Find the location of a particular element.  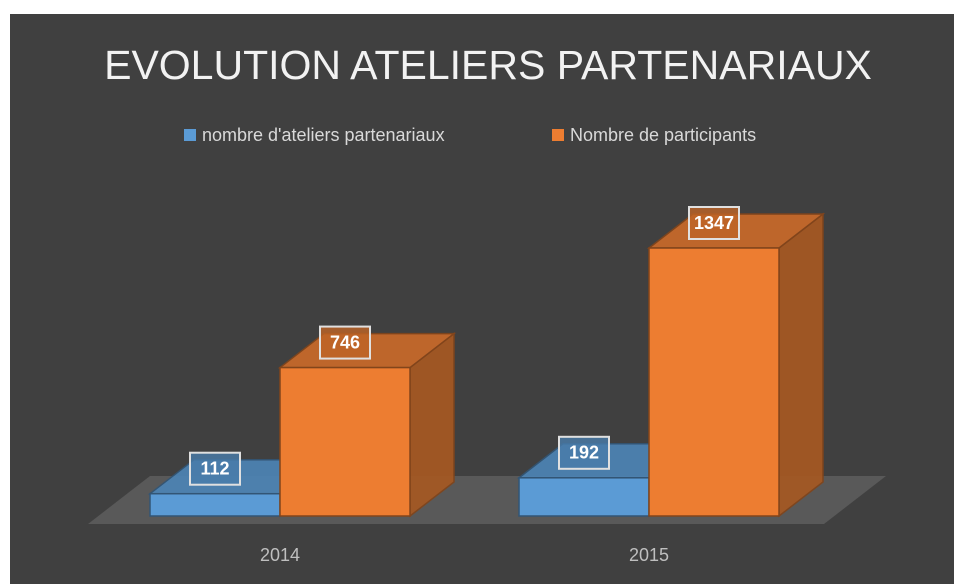

legend-item: nombre d'ateliers partenariaux is located at coordinates (314, 135).